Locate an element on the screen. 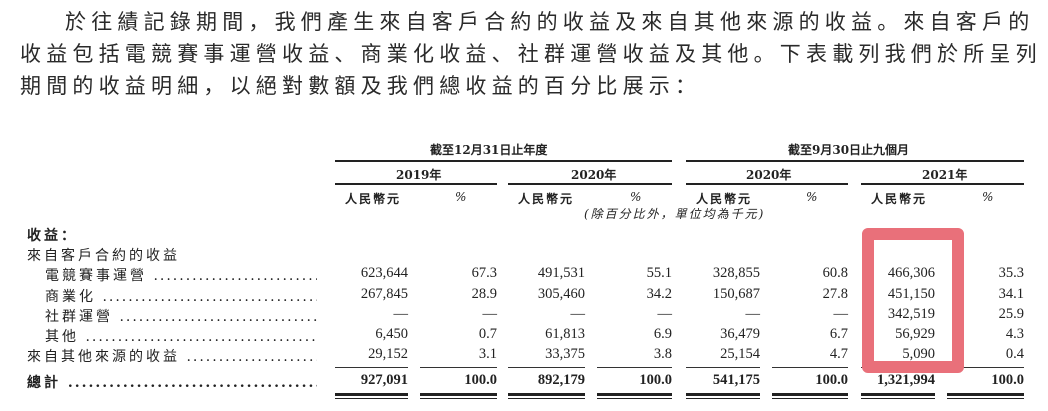 The height and width of the screenshot is (411, 1048). row-label-text: 其他 is located at coordinates (62, 337).